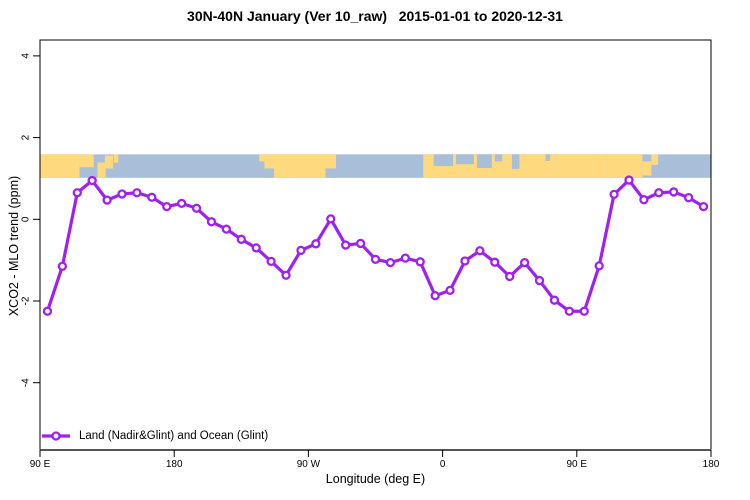 This screenshot has width=750, height=500. Describe the element at coordinates (26, 300) in the screenshot. I see `y-tick-label: -2` at that location.